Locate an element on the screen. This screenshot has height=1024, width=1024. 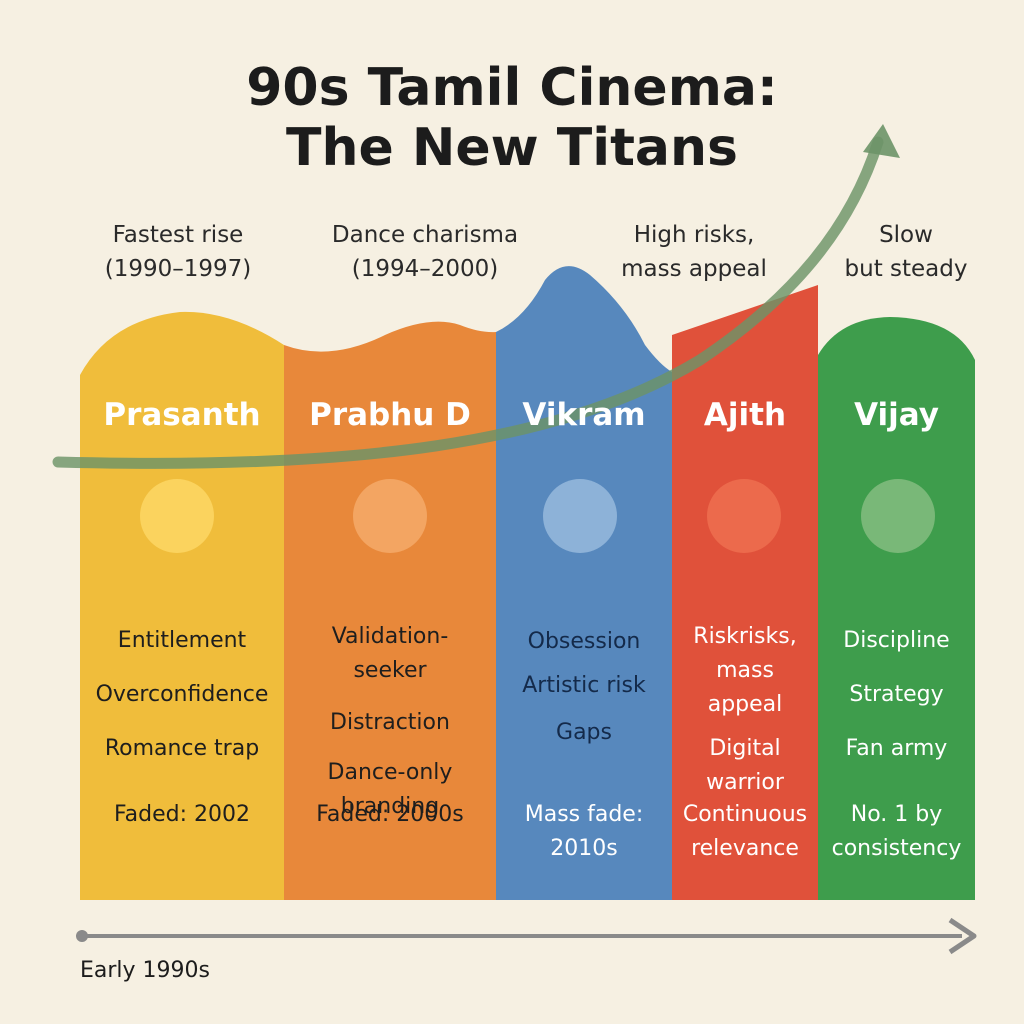
trend-arrow-head is located at coordinates (881, 141).